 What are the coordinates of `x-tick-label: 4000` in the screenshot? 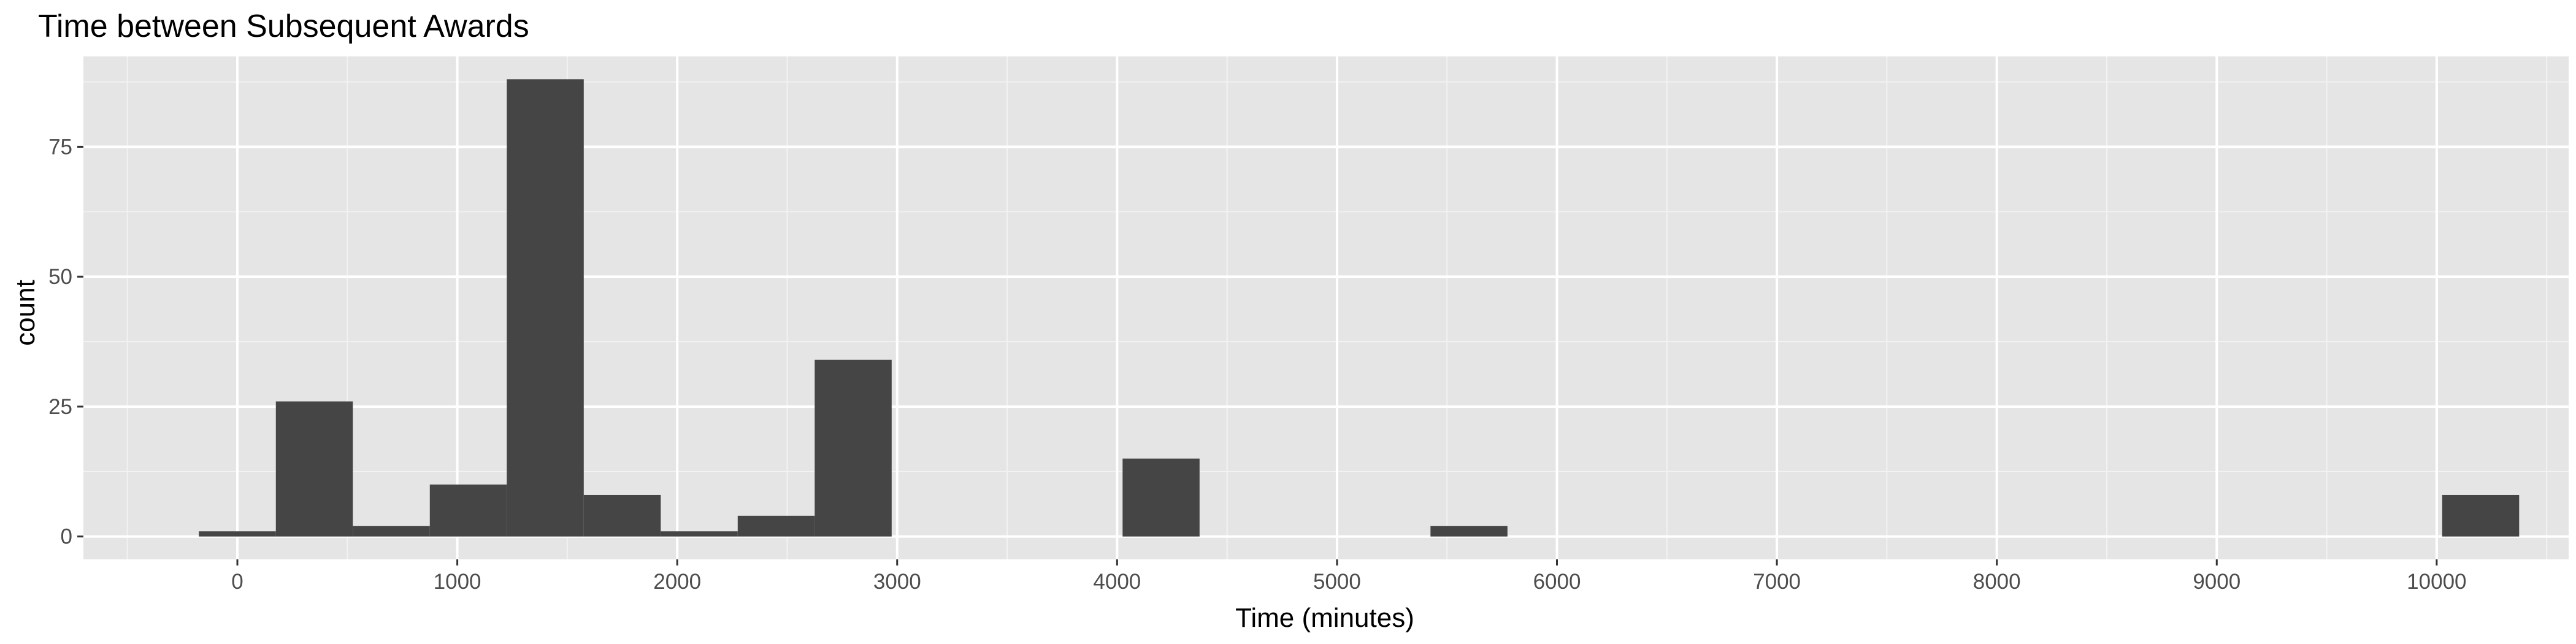 It's located at (1117, 582).